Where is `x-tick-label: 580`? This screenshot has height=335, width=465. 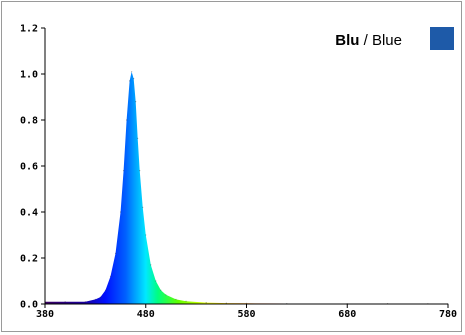
x-tick-label: 580 is located at coordinates (246, 314).